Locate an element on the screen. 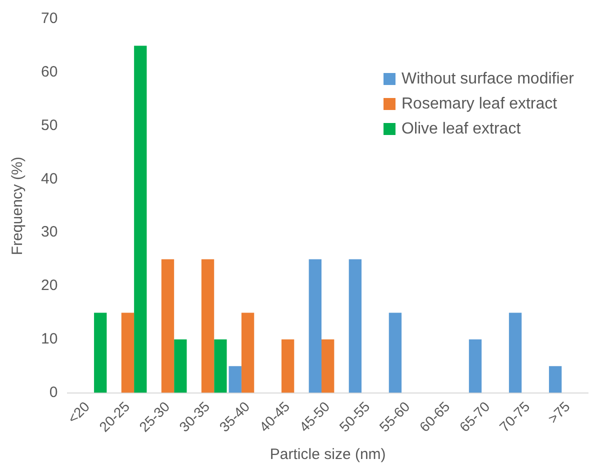  y-tick-label: 70 is located at coordinates (49, 19).